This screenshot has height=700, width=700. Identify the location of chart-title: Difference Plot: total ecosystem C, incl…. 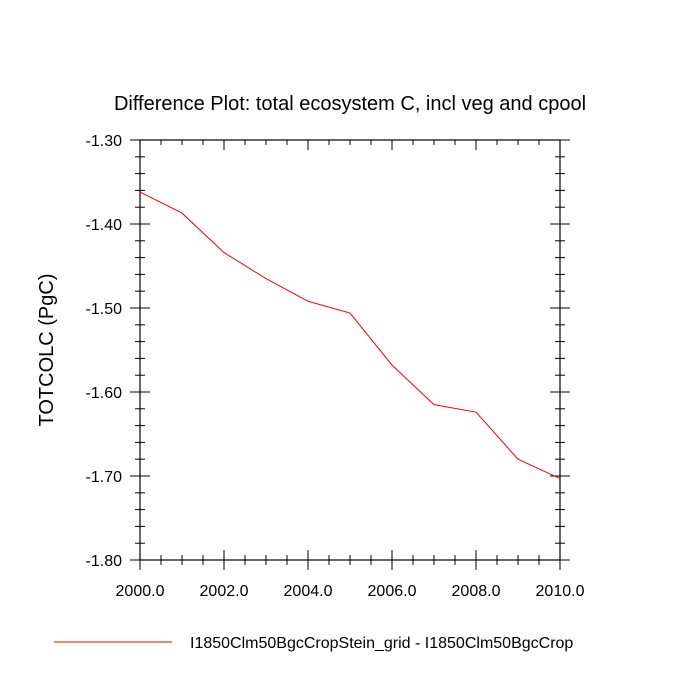
(350, 104).